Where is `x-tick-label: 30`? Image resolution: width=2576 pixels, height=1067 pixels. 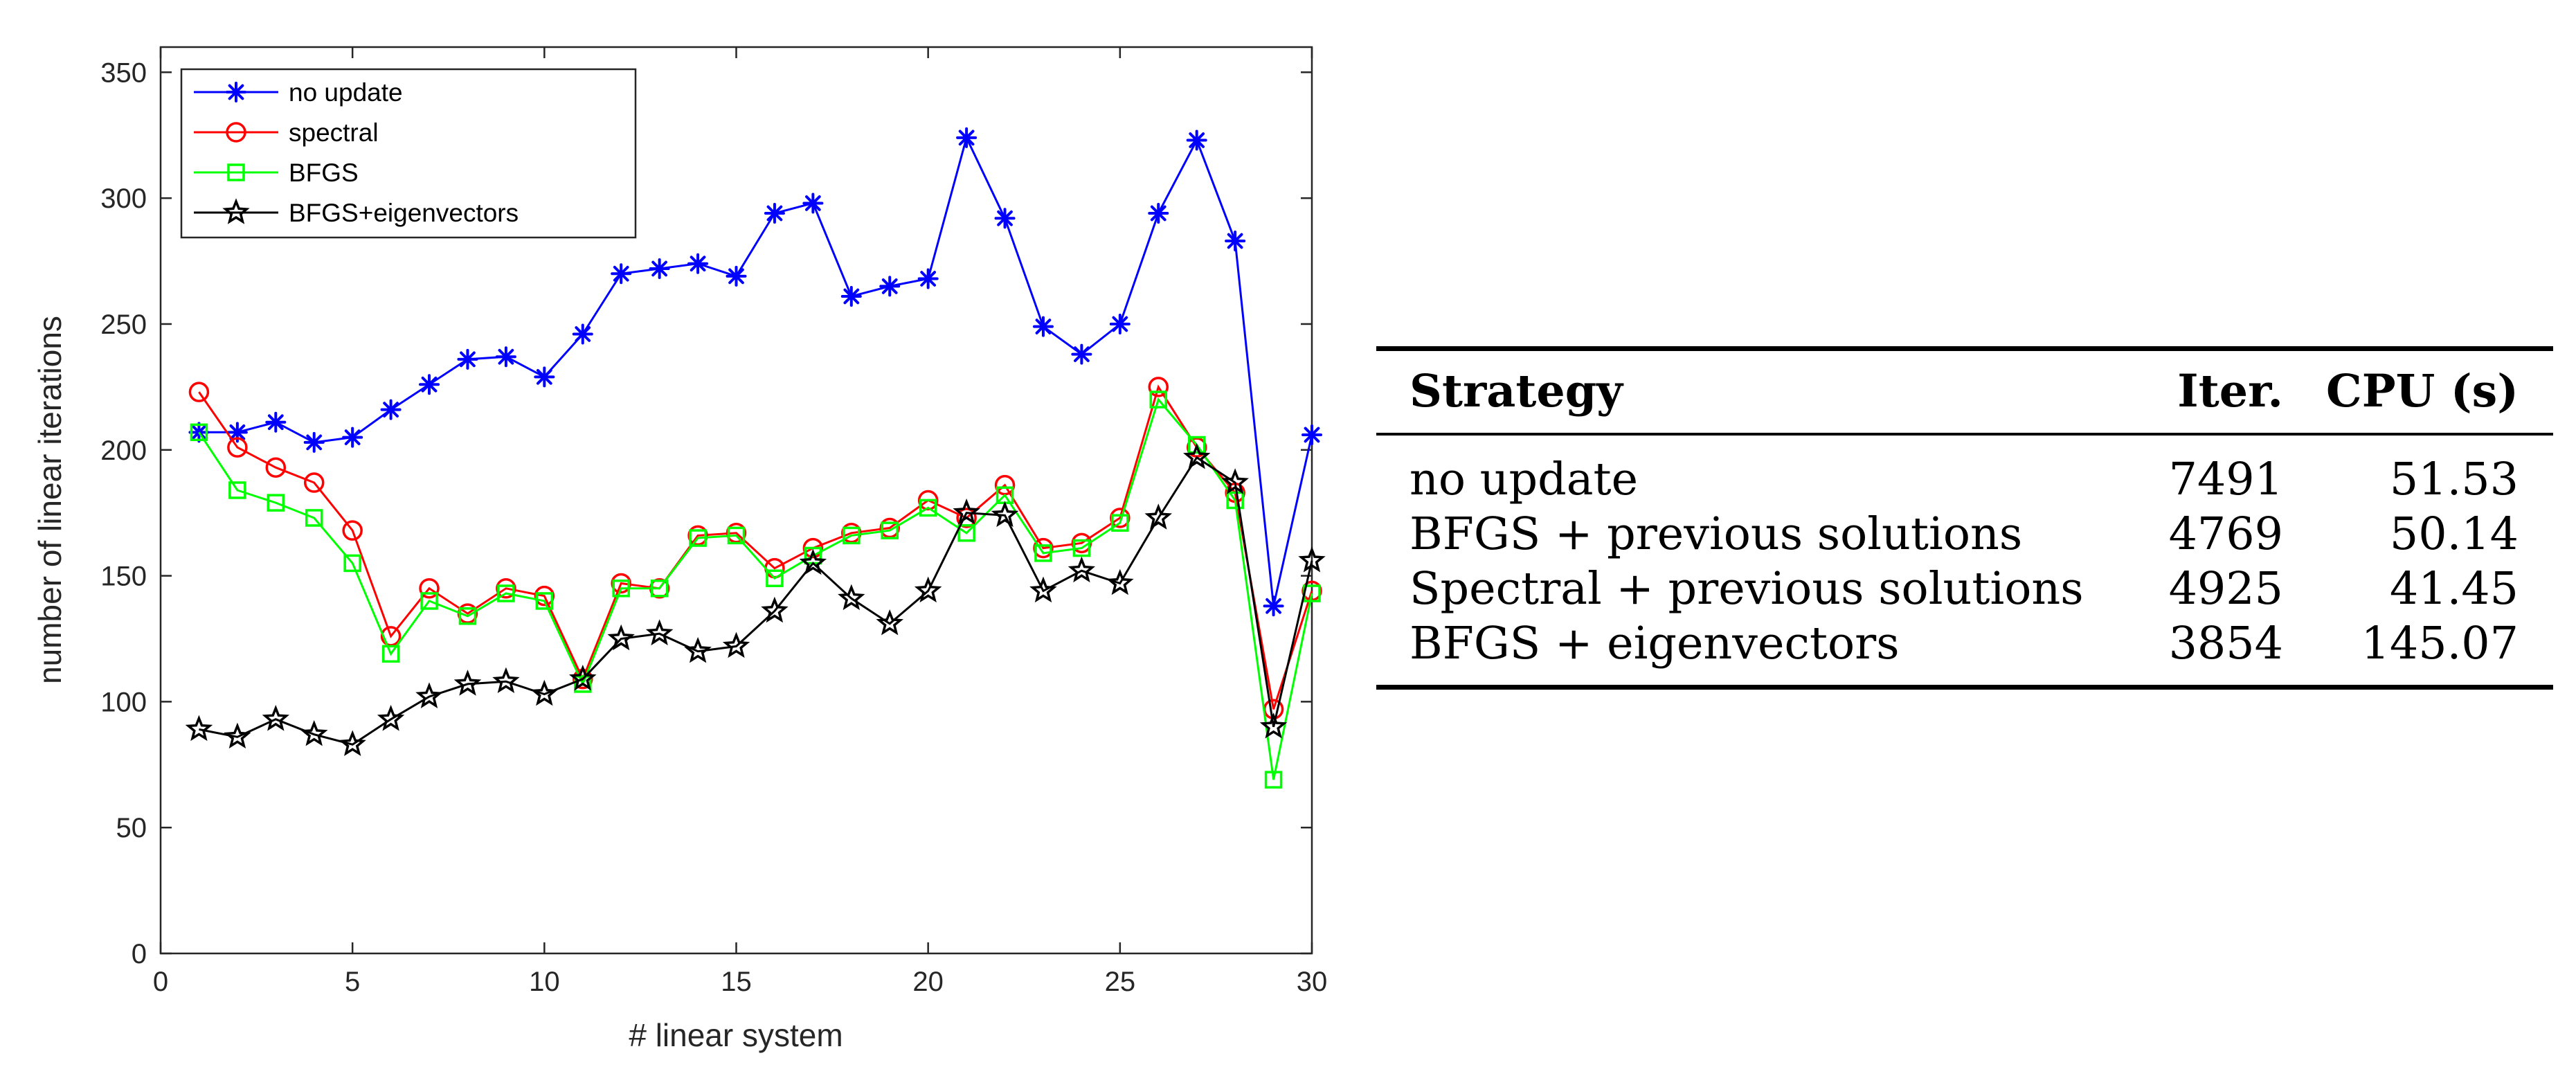
x-tick-label: 30 is located at coordinates (1312, 982).